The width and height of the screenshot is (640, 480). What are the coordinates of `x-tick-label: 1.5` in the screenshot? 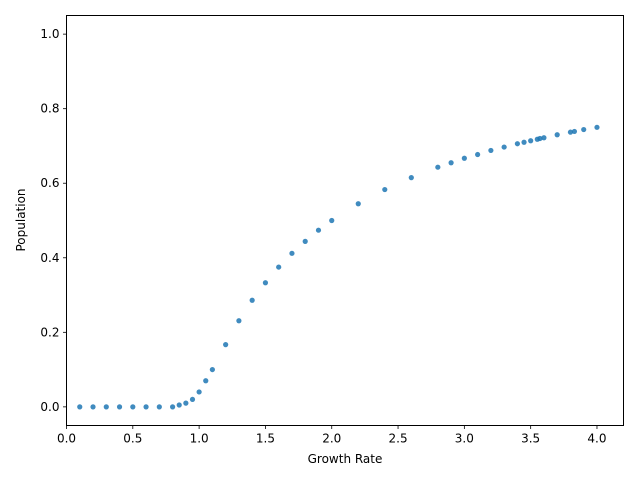 It's located at (265, 439).